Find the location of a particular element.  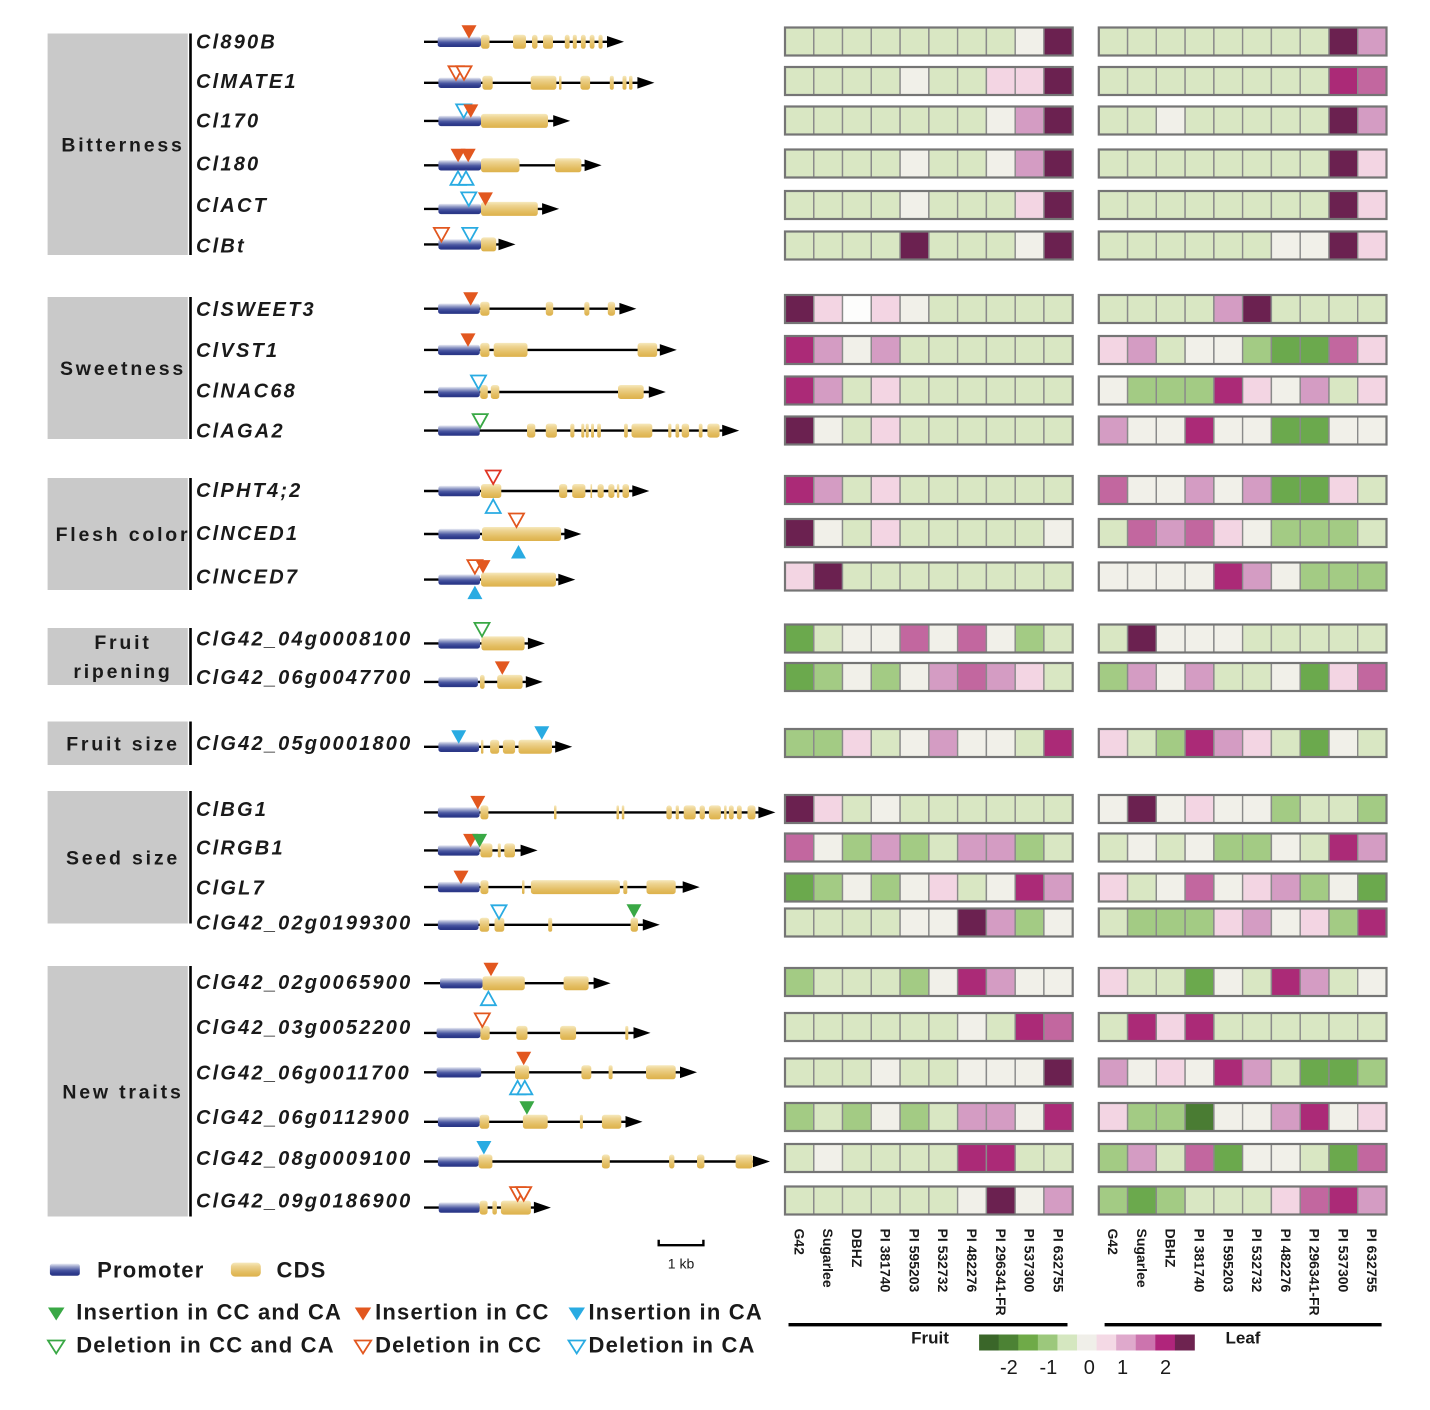

svg-text: Deletion in CC and CA is located at coordinates (205, 1345).